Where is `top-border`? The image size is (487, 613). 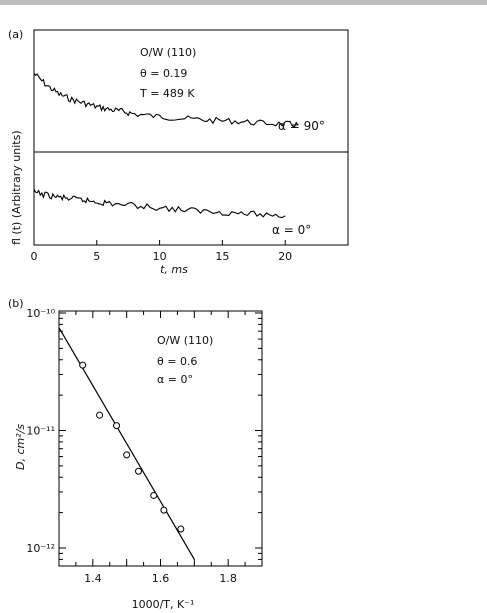 top-border is located at coordinates (243, 2).